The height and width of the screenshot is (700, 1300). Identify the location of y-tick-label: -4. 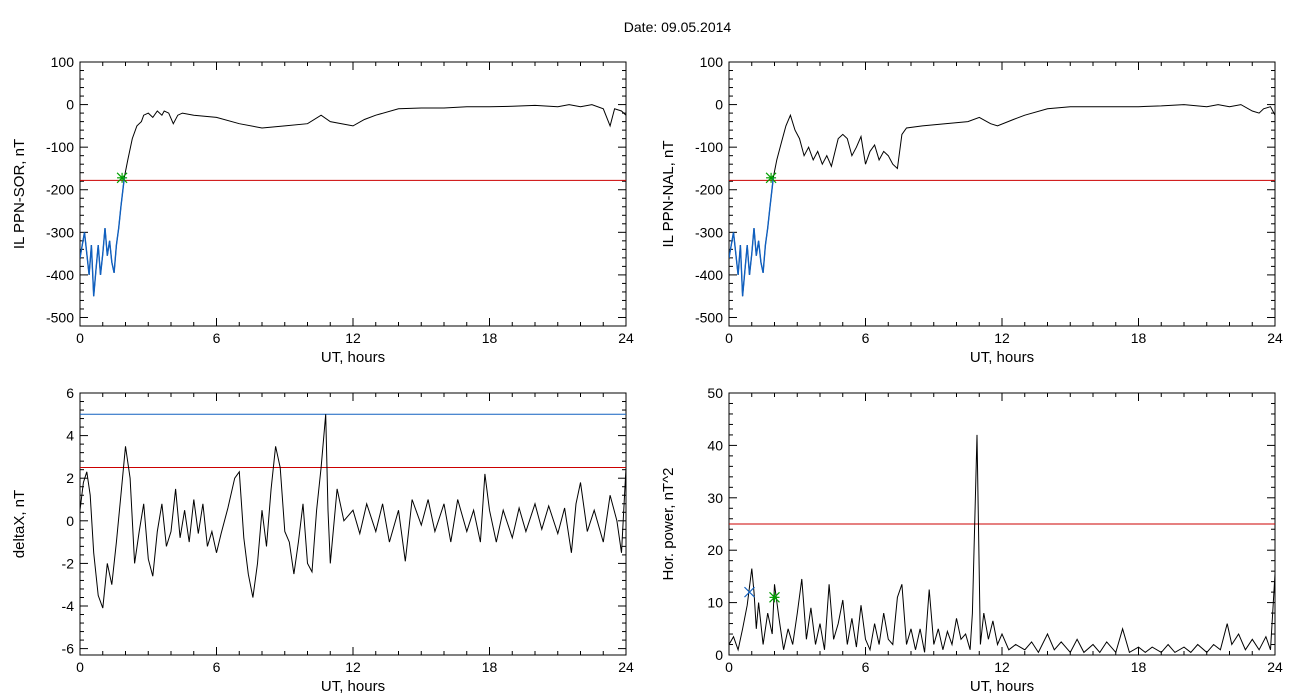
(68, 606).